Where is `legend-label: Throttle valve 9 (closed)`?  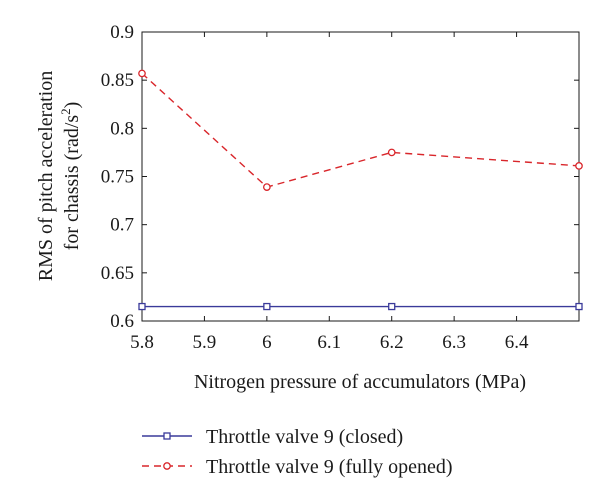 legend-label: Throttle valve 9 (closed) is located at coordinates (304, 437).